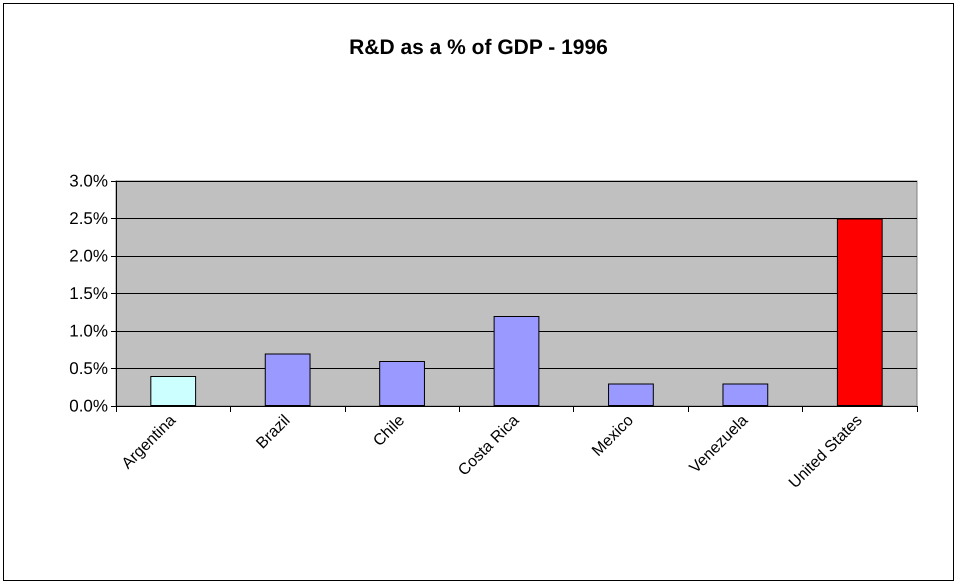 Image resolution: width=959 pixels, height=586 pixels. I want to click on y-tick-label: 3.0%, so click(88, 181).